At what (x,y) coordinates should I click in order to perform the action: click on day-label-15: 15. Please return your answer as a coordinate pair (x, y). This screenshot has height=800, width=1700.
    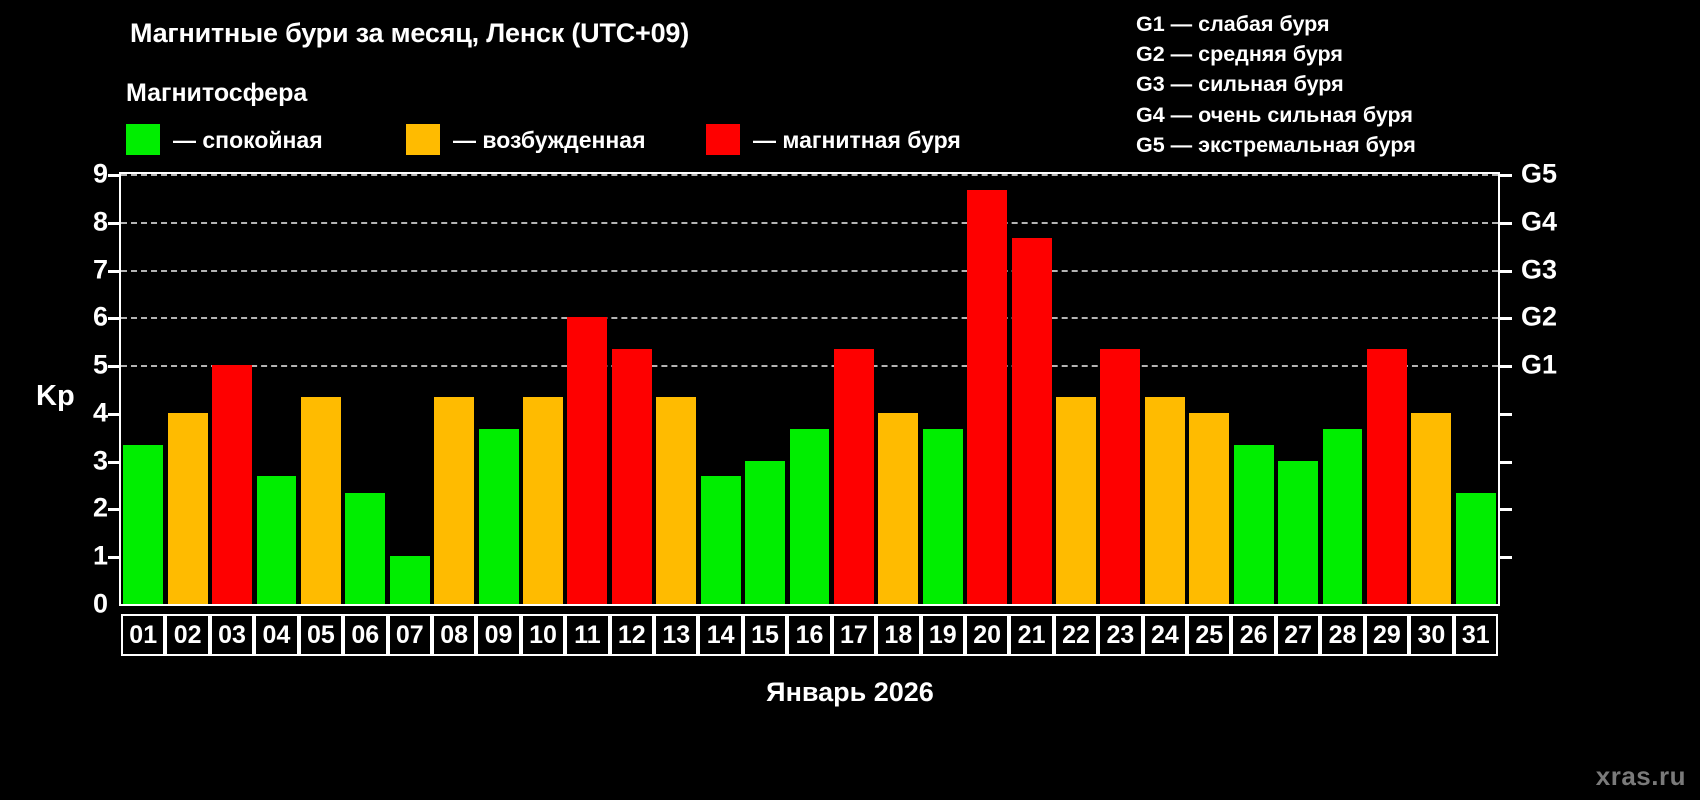
    Looking at the image, I should click on (765, 635).